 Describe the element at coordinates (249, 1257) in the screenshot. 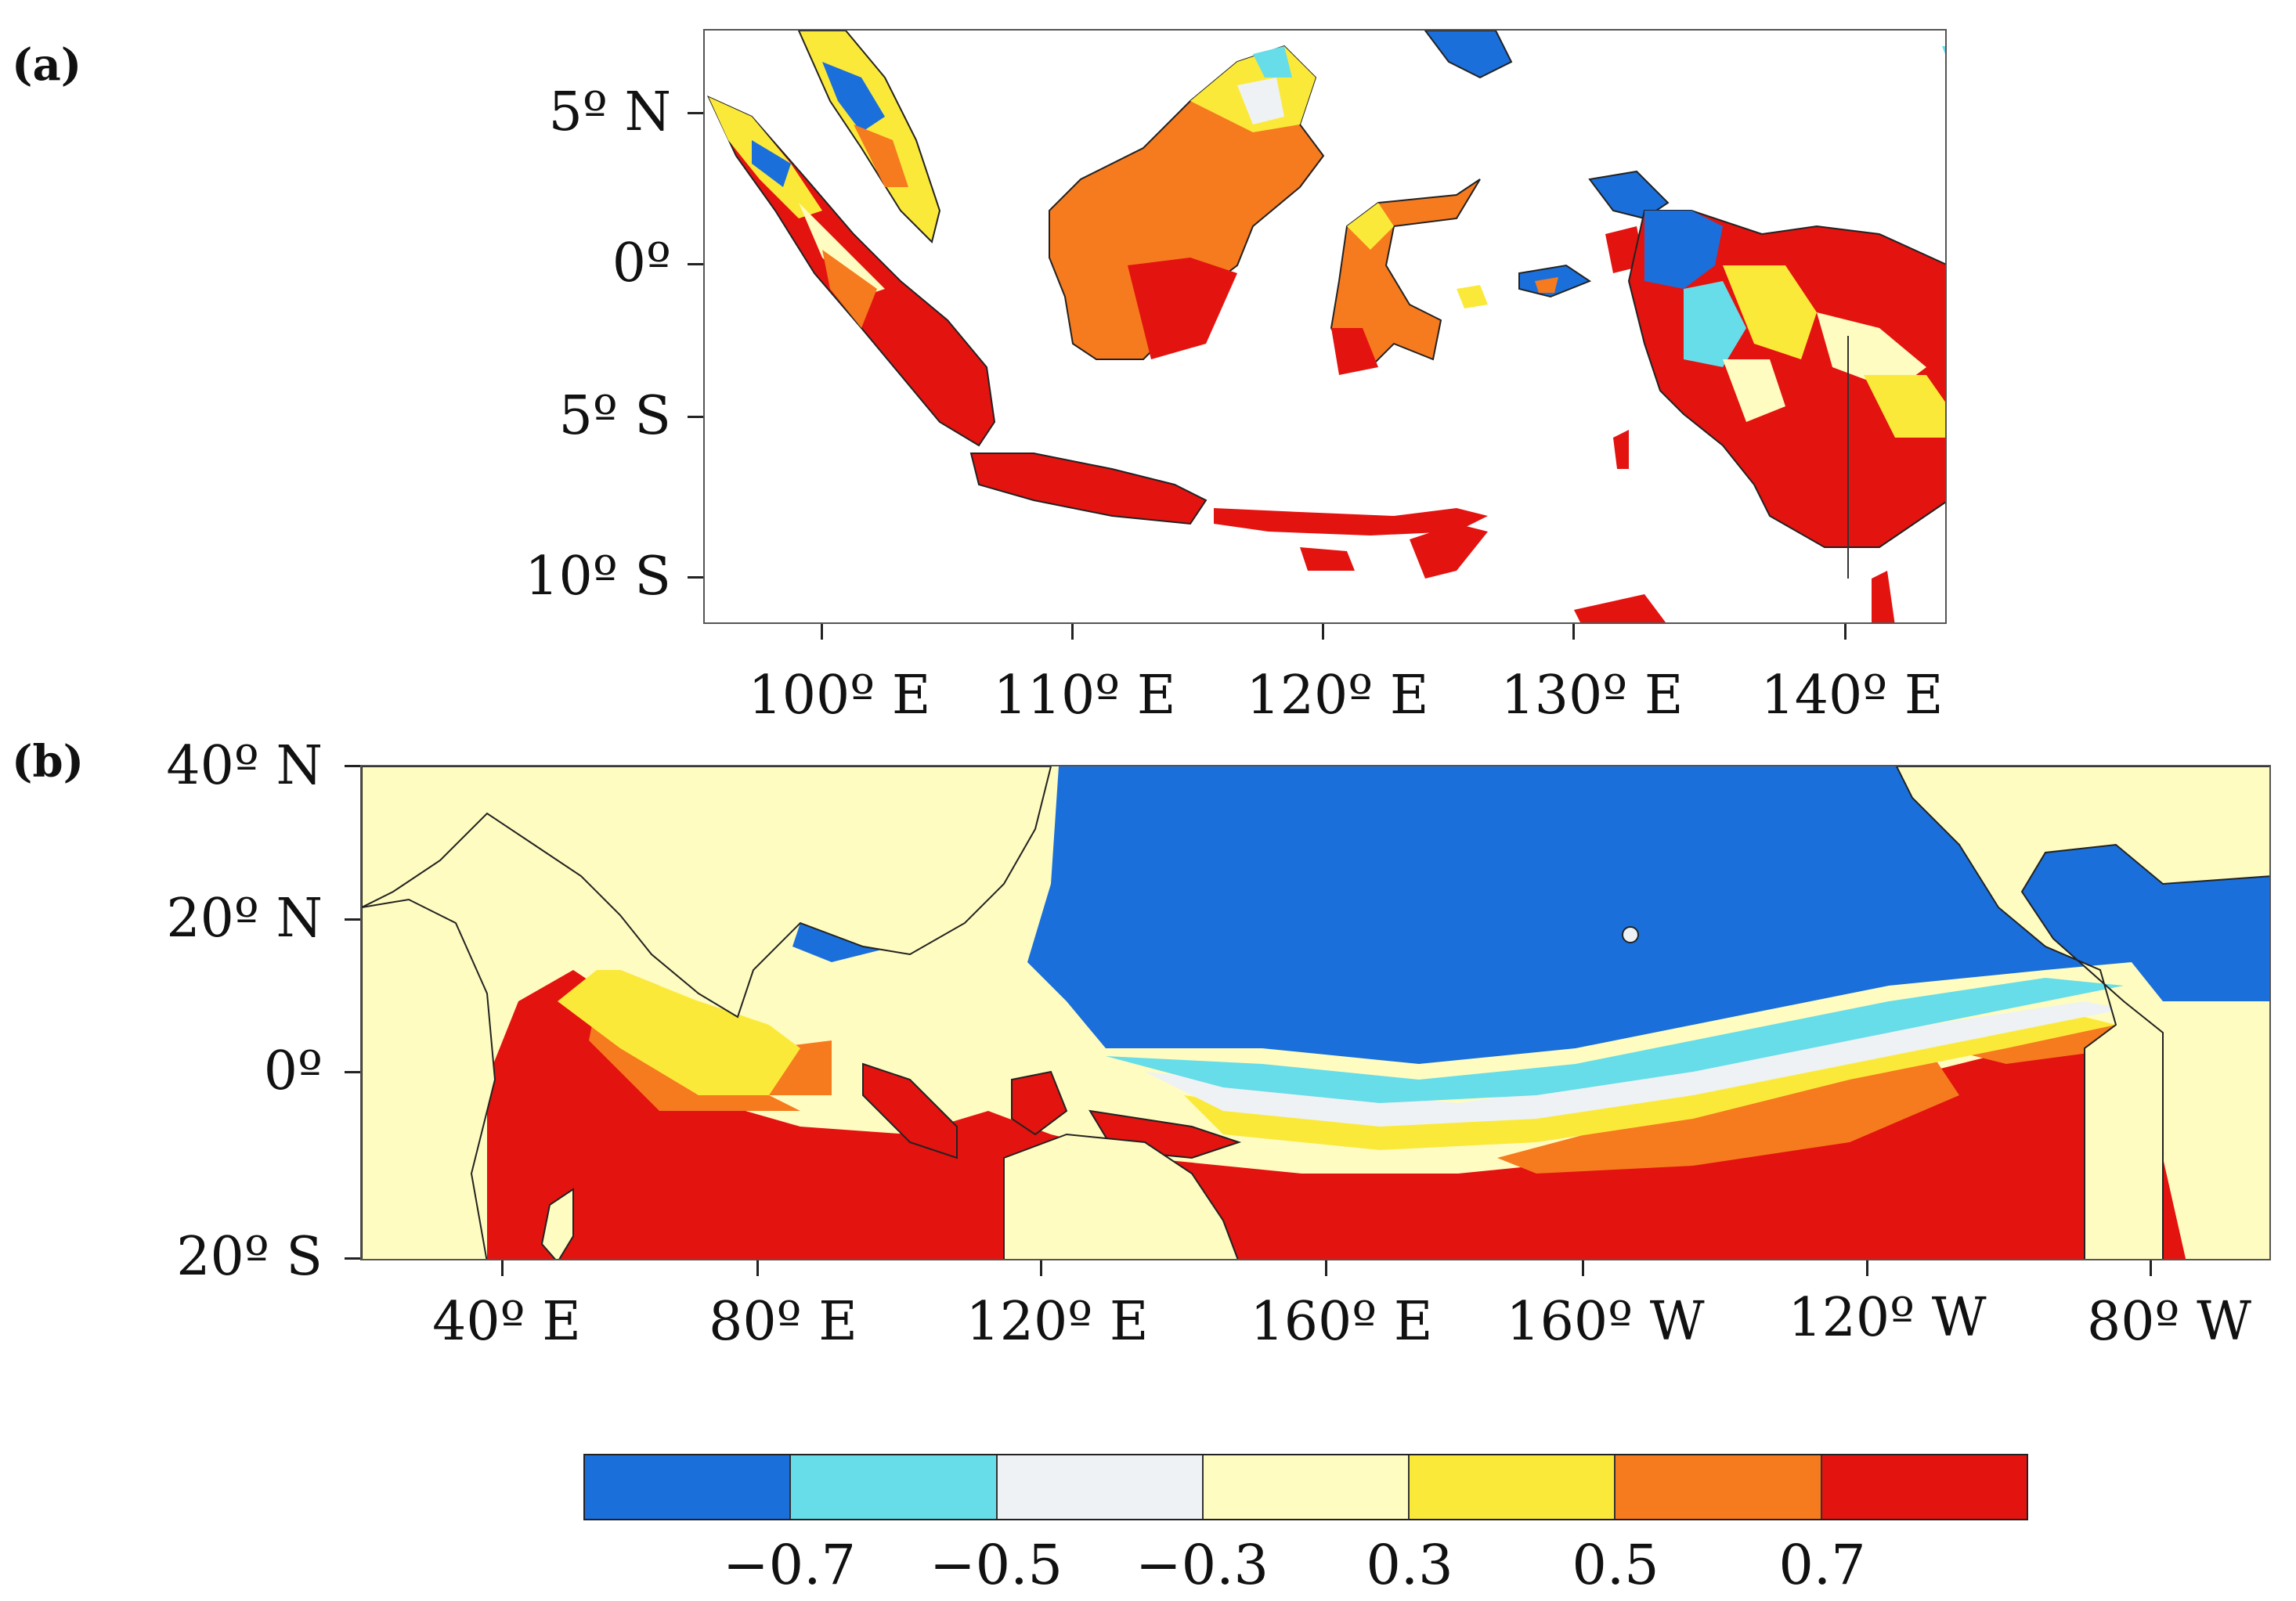

I see `b-y-label-20s: 20º S` at that location.